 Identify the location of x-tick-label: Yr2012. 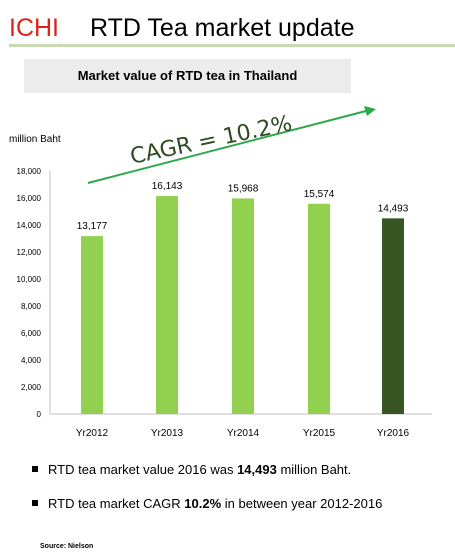
(92, 433).